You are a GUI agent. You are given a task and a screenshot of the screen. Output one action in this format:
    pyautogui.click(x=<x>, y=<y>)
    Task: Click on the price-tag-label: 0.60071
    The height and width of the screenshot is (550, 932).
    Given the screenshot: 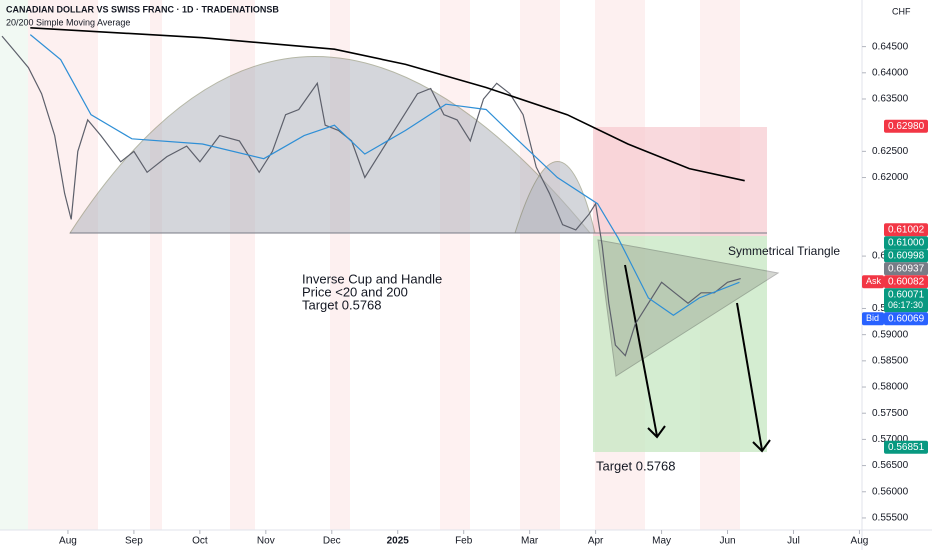 What is the action you would take?
    pyautogui.click(x=906, y=294)
    